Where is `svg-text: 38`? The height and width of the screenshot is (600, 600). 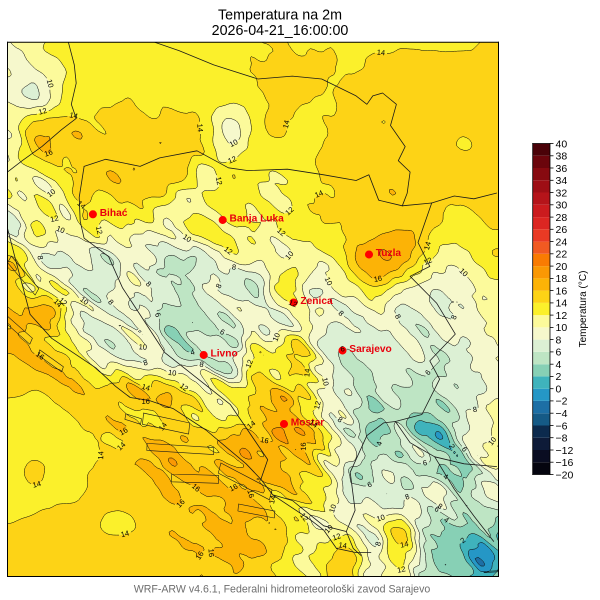 svg-text: 38 is located at coordinates (562, 157).